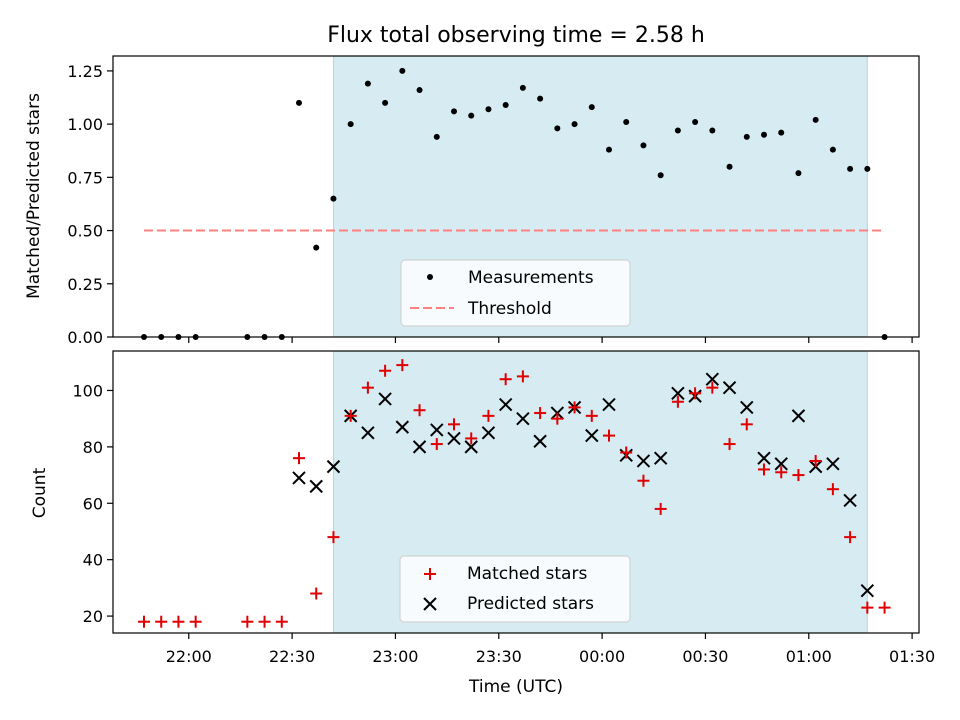 This screenshot has width=960, height=720. I want to click on top-y-tick-label: 0.75, so click(85, 177).